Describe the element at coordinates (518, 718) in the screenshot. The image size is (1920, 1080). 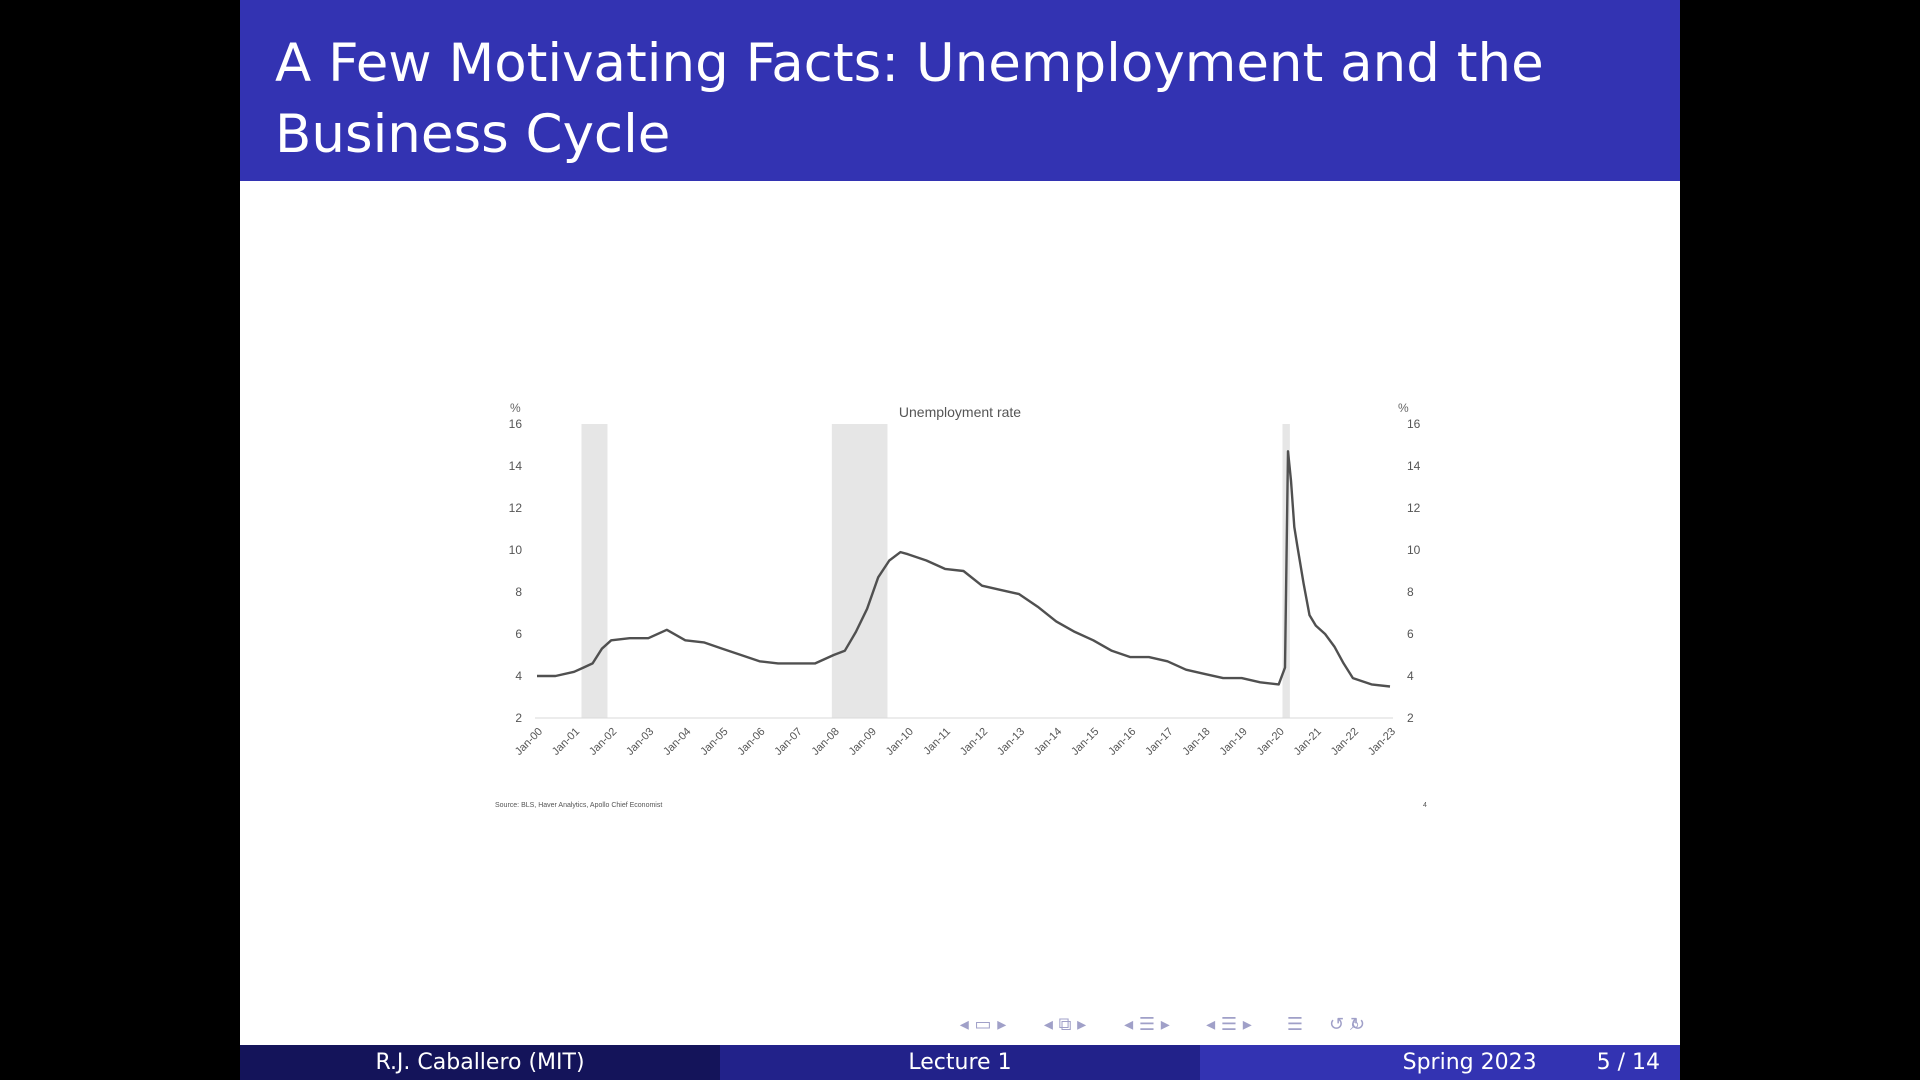
I see `y-tick-left-2: 2` at that location.